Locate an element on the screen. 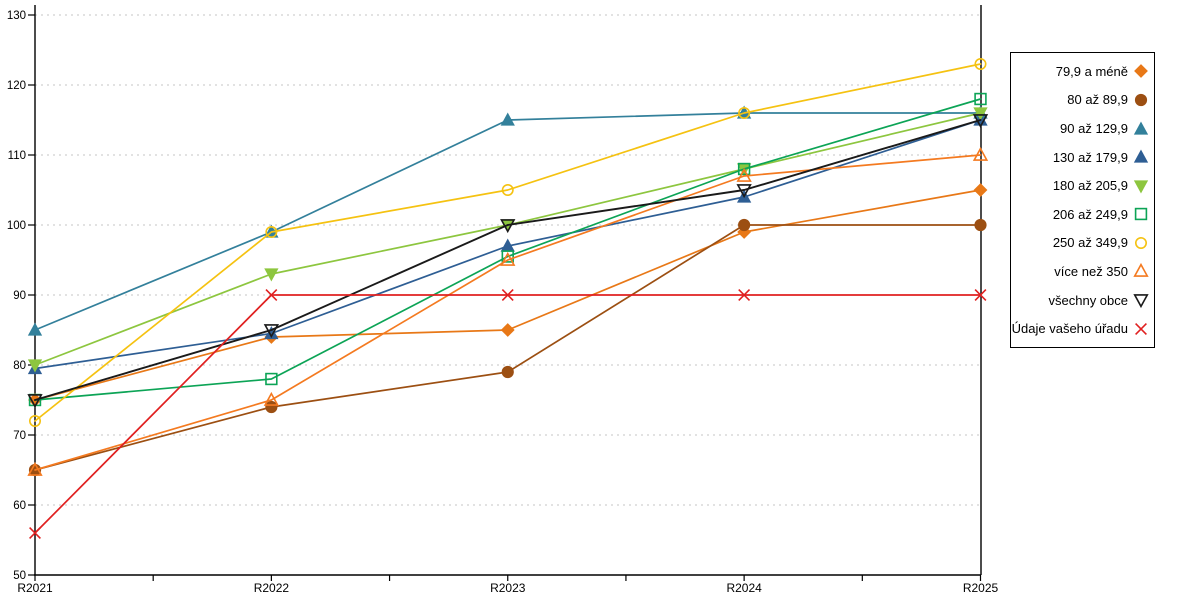 The height and width of the screenshot is (600, 1200). legend-item-label: 90 až 129,9 is located at coordinates (1094, 129).